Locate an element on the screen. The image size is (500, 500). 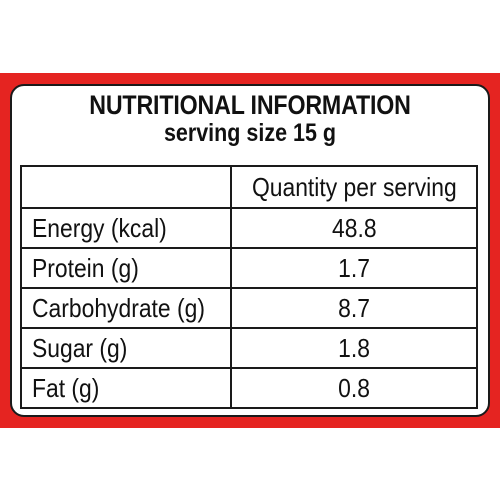
table-row: Protein (g) 1.7 is located at coordinates (249, 268).